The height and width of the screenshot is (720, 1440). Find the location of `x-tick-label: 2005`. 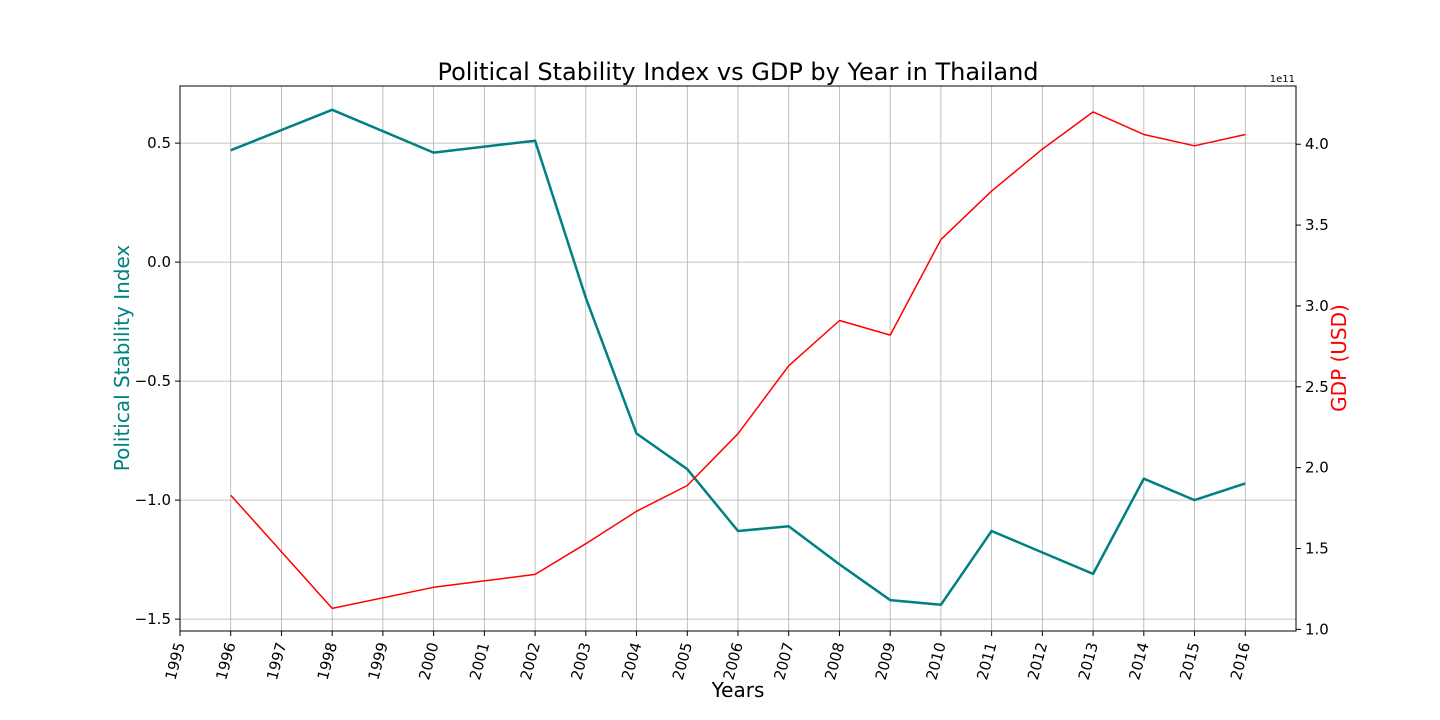

x-tick-label: 2005 is located at coordinates (682, 661).